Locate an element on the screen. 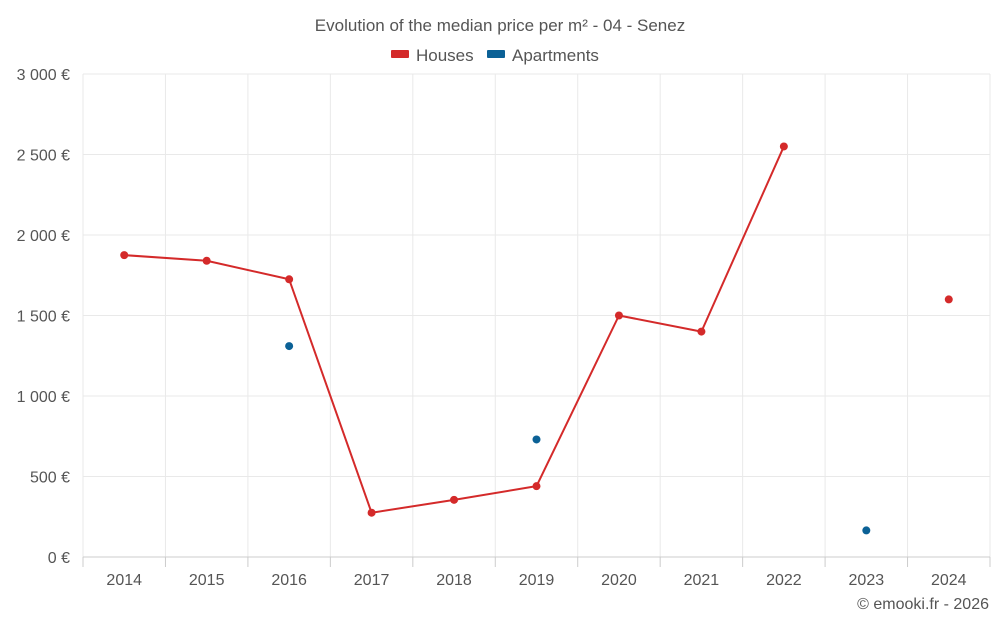 Image resolution: width=1000 pixels, height=625 pixels. legend-swatch-houses is located at coordinates (400, 54).